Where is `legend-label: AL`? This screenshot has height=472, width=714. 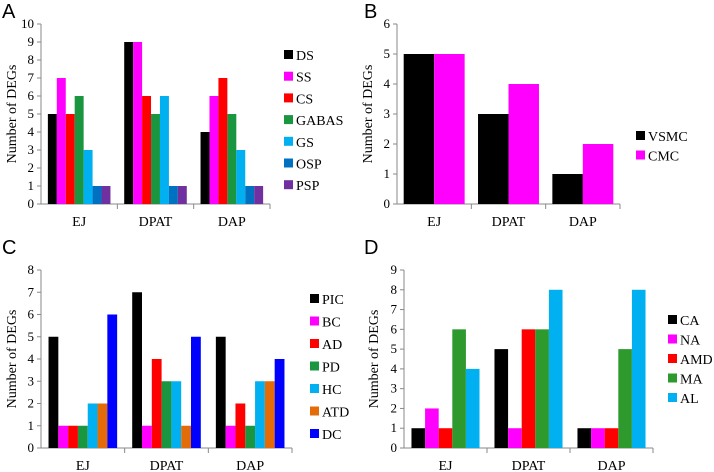 legend-label: AL is located at coordinates (689, 399).